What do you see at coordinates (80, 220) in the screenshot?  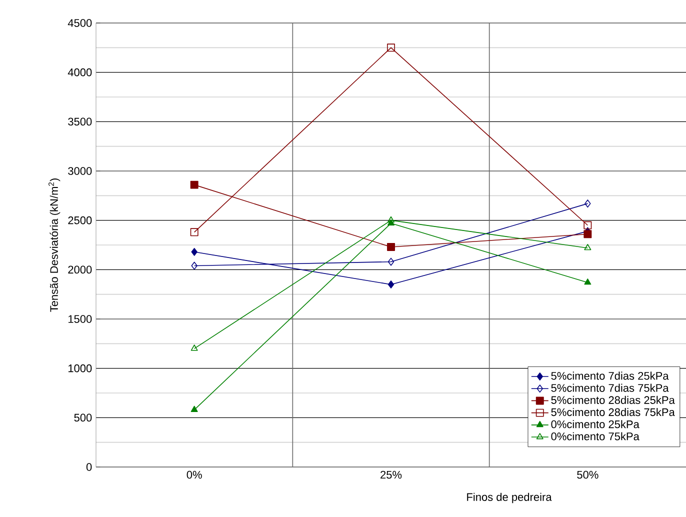 I see `y-tick-label: 2500` at bounding box center [80, 220].